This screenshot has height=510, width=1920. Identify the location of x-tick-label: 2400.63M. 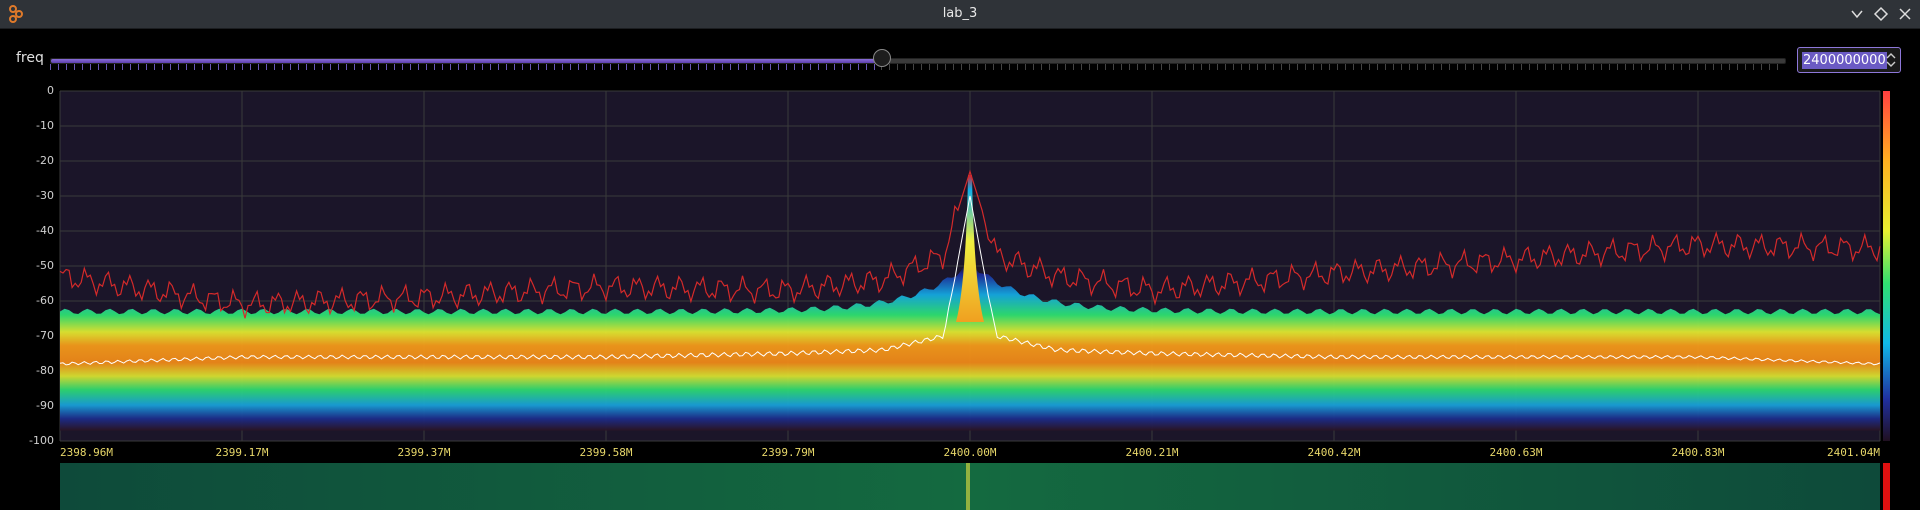
(1516, 452).